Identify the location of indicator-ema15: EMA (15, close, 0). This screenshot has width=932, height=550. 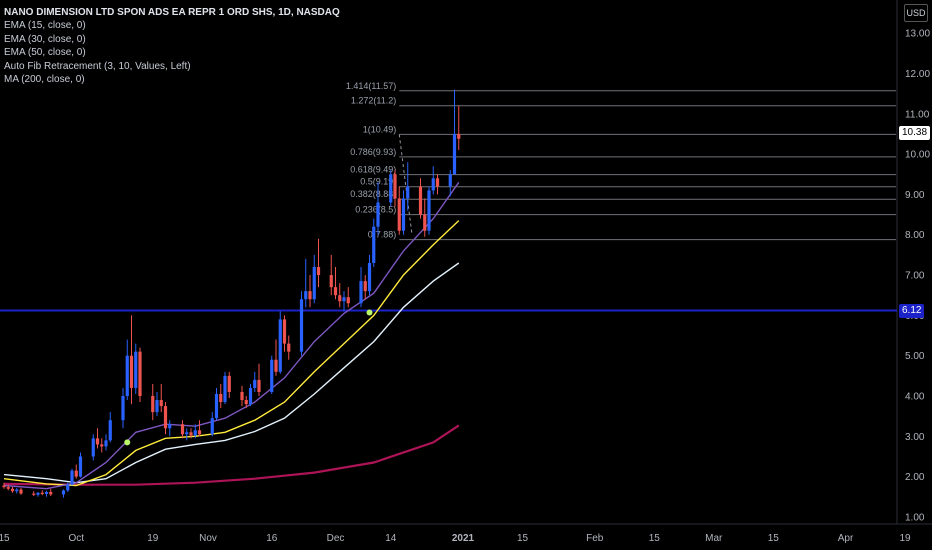
(45, 26).